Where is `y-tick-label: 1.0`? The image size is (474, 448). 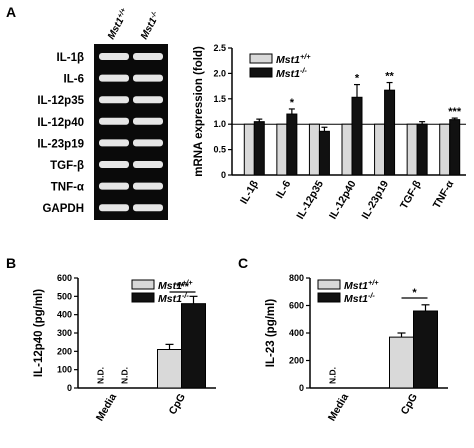 y-tick-label: 1.0 is located at coordinates (219, 124).